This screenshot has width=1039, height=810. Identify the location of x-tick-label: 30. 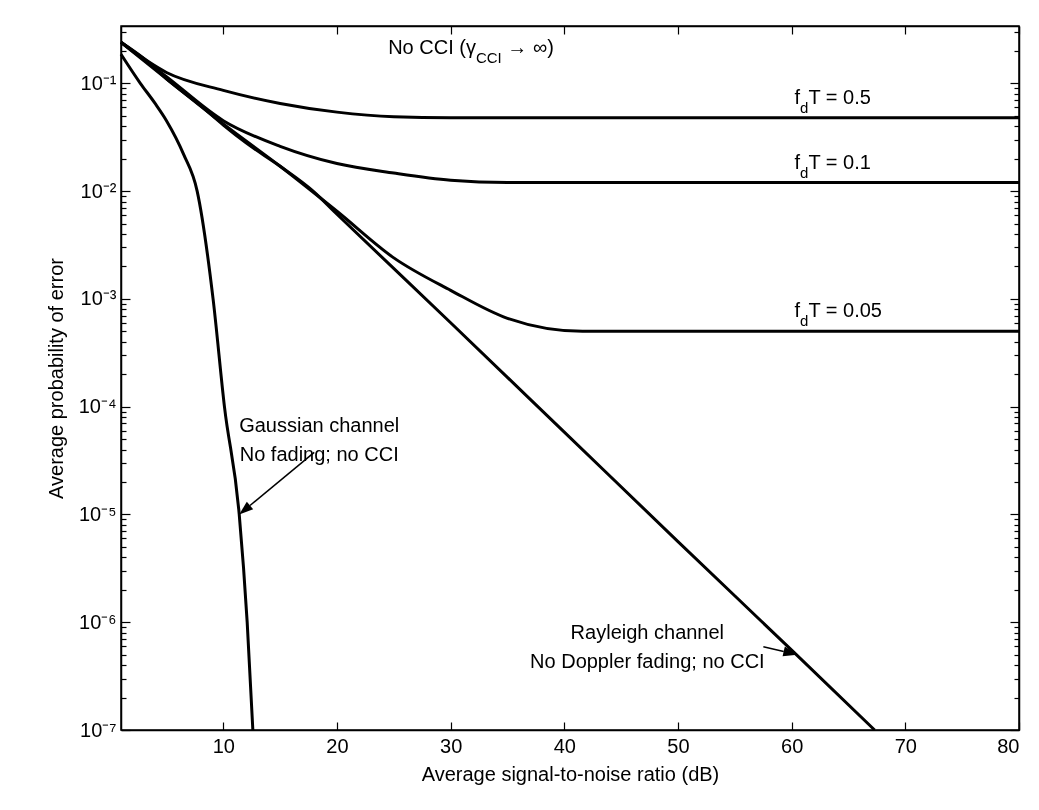
(451, 745).